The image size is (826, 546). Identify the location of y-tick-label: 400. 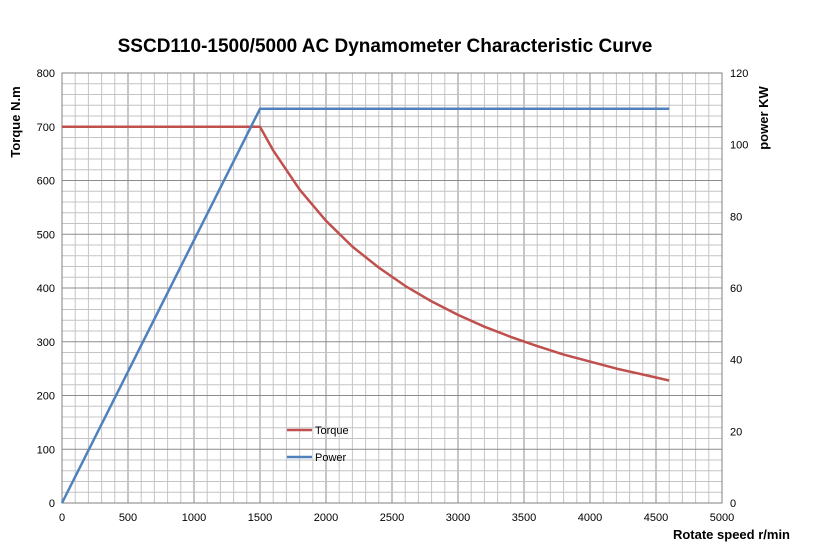
(46, 289).